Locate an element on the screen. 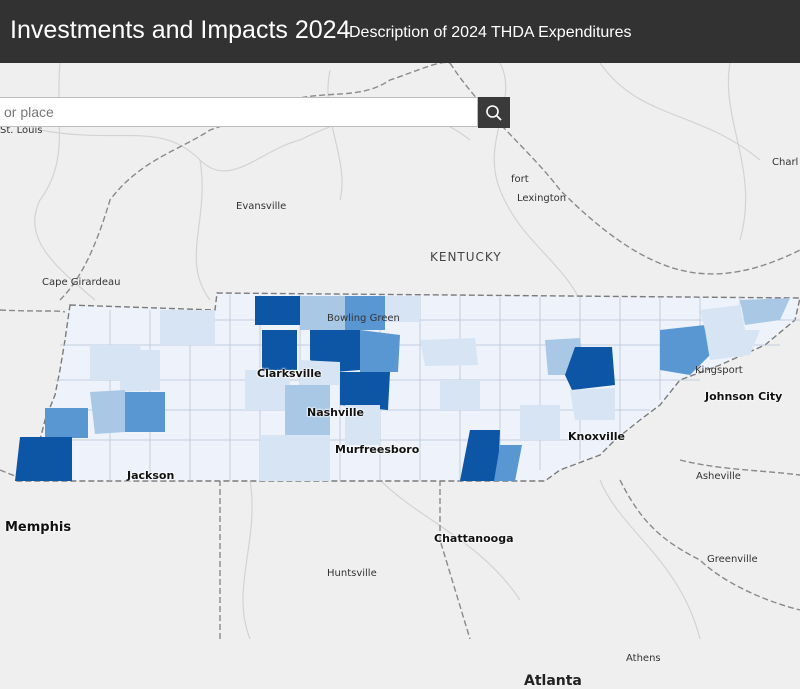 Image resolution: width=800 pixels, height=689 pixels. search-icon is located at coordinates (494, 112).